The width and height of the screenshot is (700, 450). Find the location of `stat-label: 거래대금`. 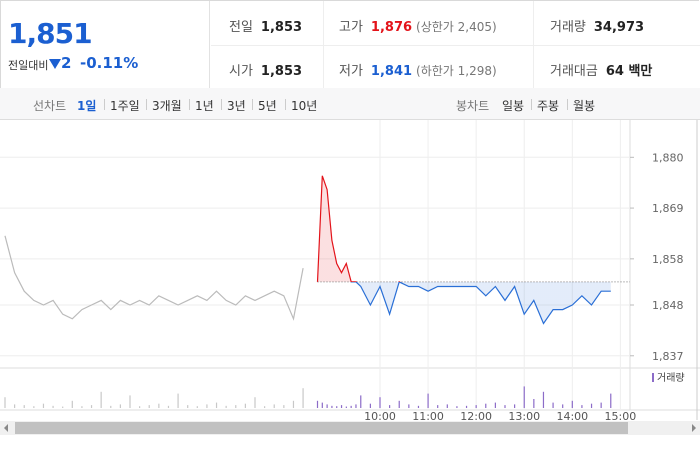

stat-label: 거래대금 is located at coordinates (574, 71).